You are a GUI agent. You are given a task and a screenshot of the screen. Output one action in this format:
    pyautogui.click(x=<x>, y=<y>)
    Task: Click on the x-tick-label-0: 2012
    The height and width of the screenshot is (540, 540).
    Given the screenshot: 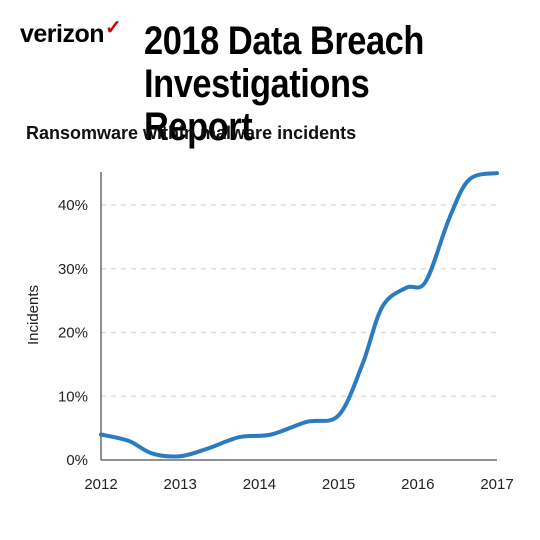 What is the action you would take?
    pyautogui.click(x=100, y=484)
    